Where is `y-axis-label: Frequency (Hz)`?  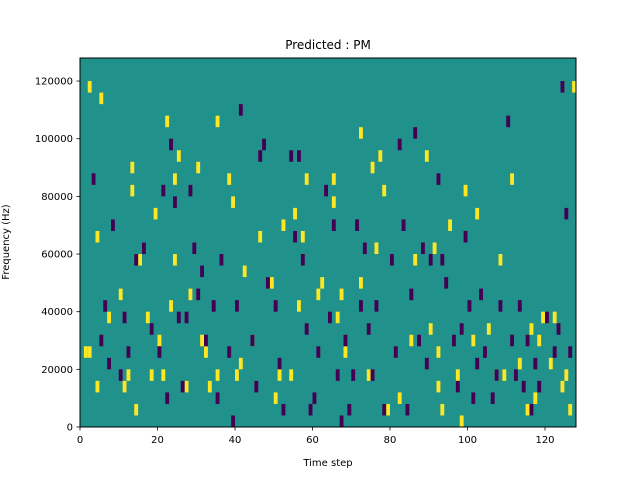
y-axis-label: Frequency (Hz) is located at coordinates (6, 242).